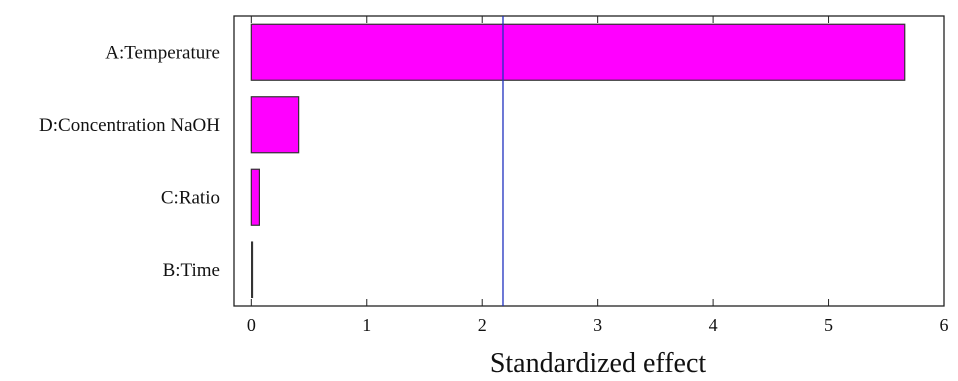 This screenshot has width=958, height=381. Describe the element at coordinates (828, 325) in the screenshot. I see `x-tick-label: 5` at that location.